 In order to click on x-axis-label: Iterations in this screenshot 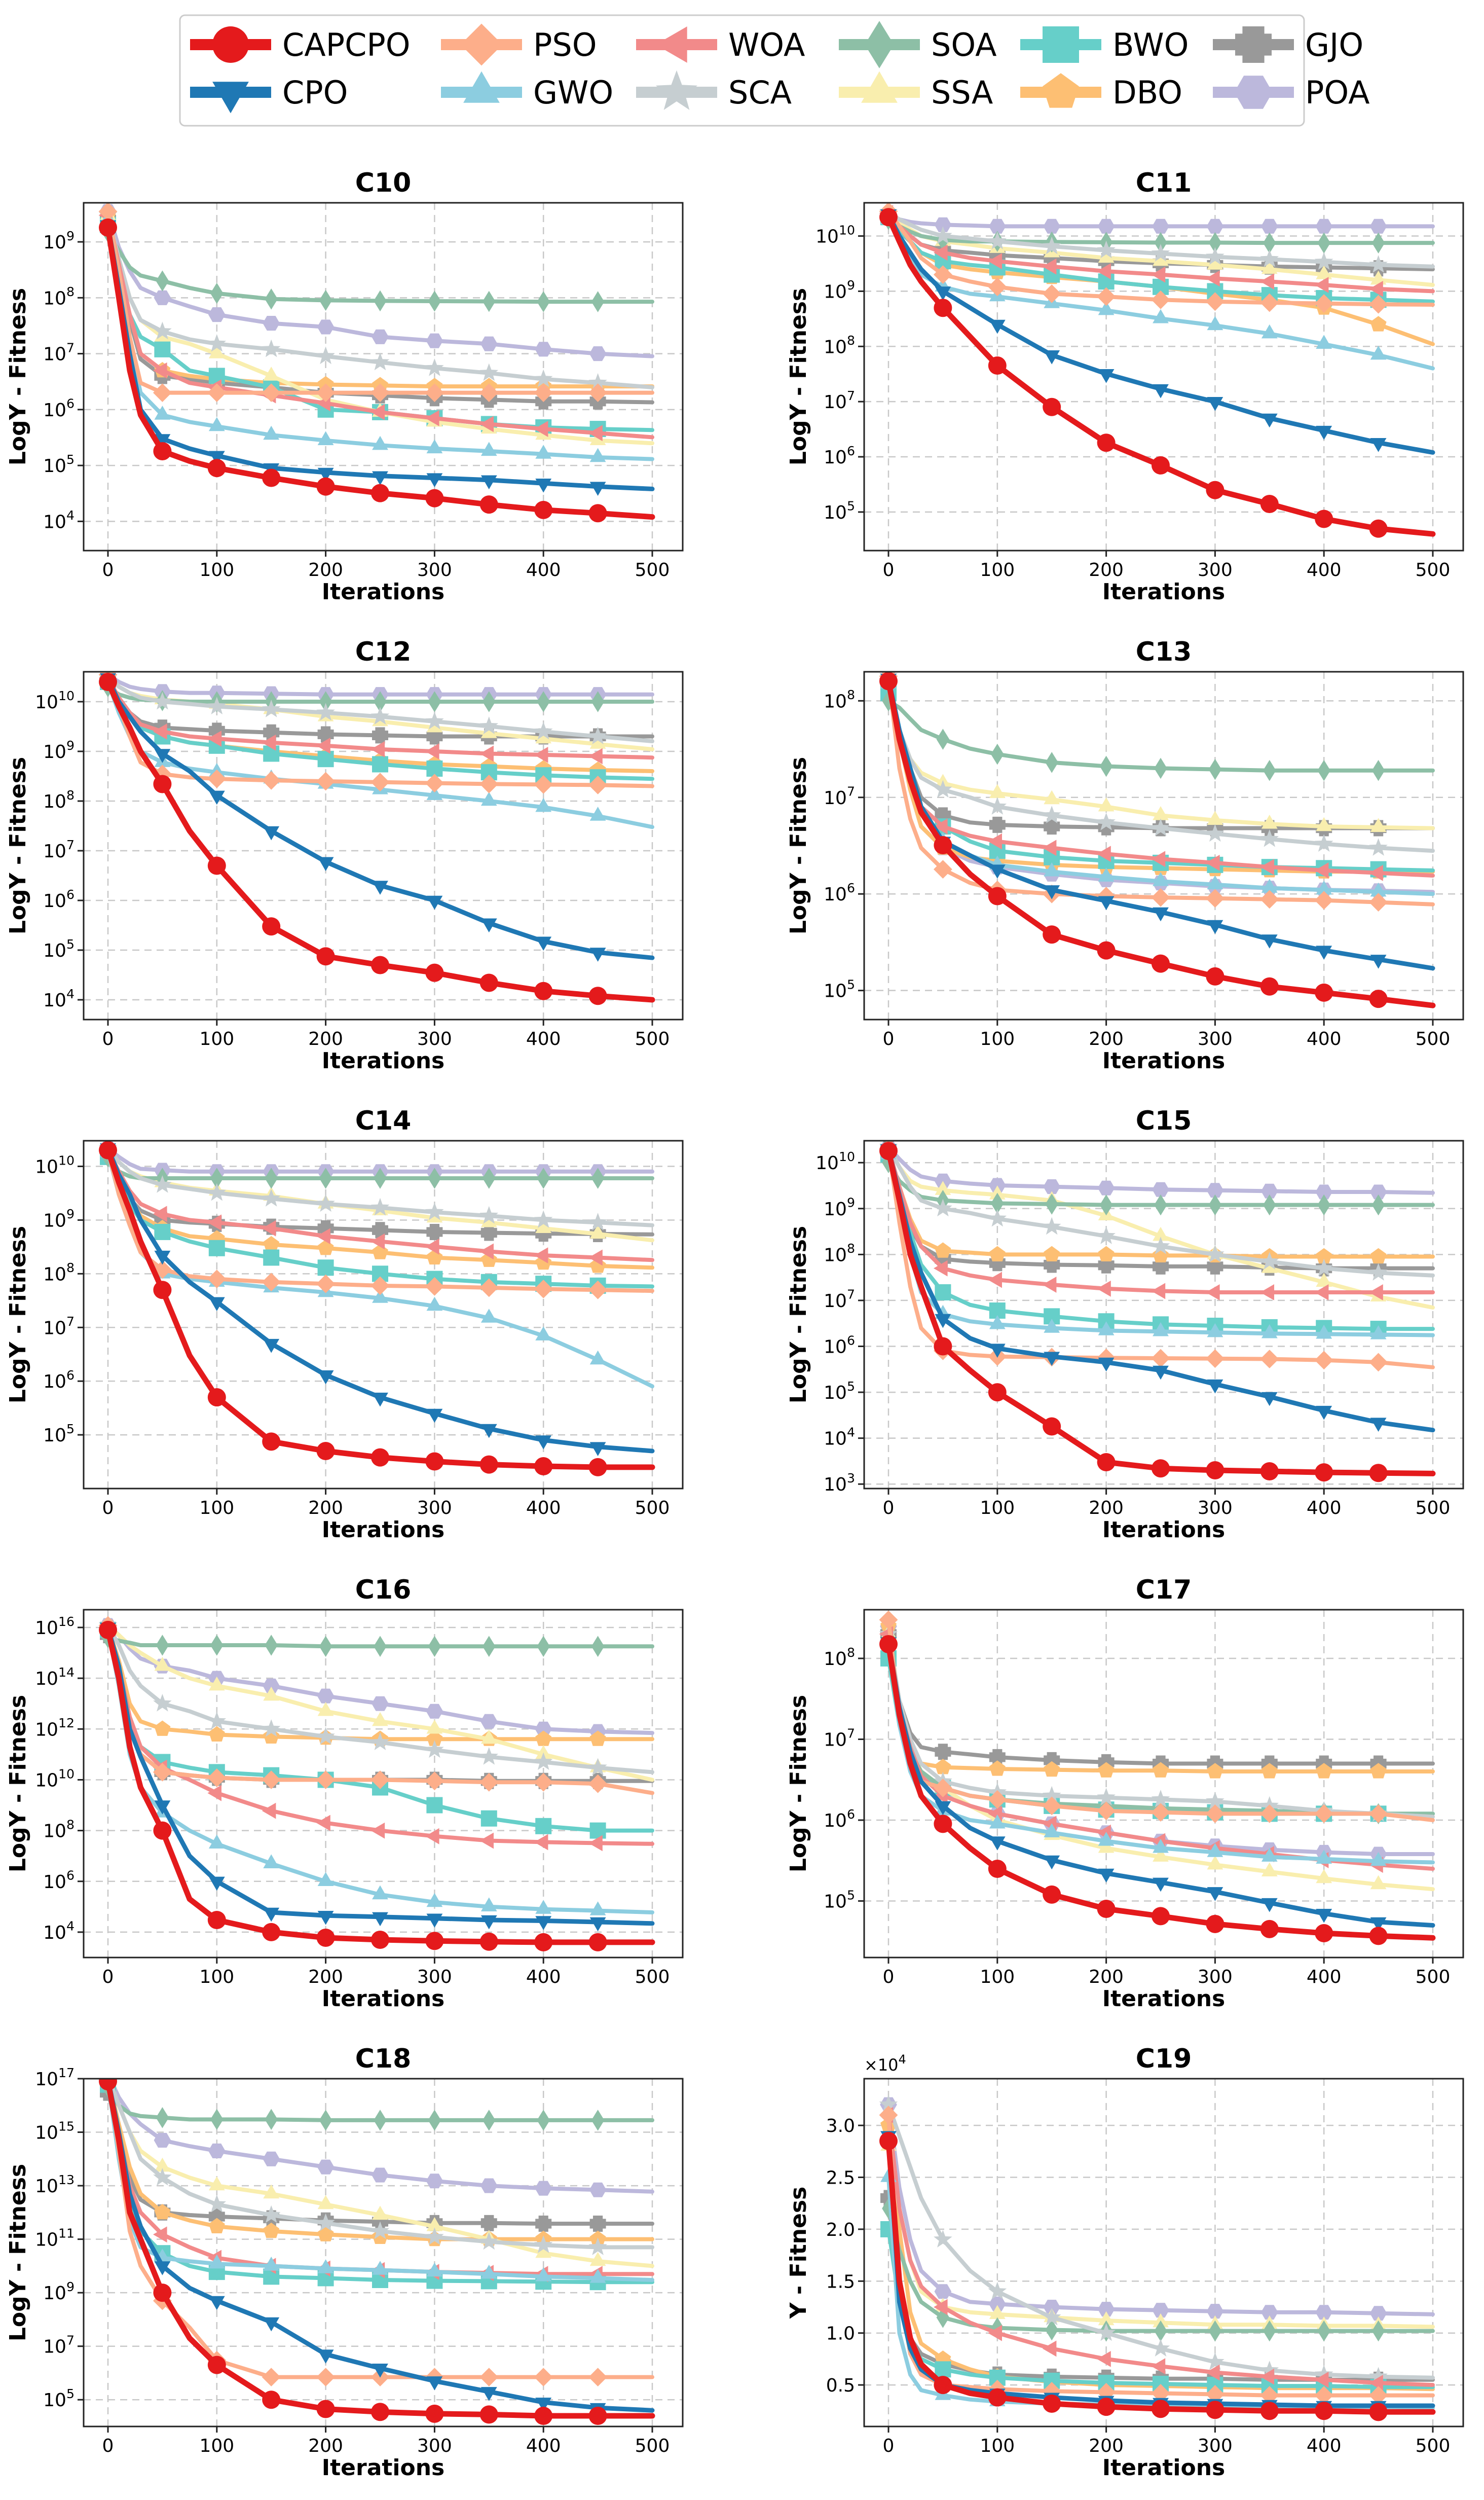, I will do `click(1164, 1999)`.